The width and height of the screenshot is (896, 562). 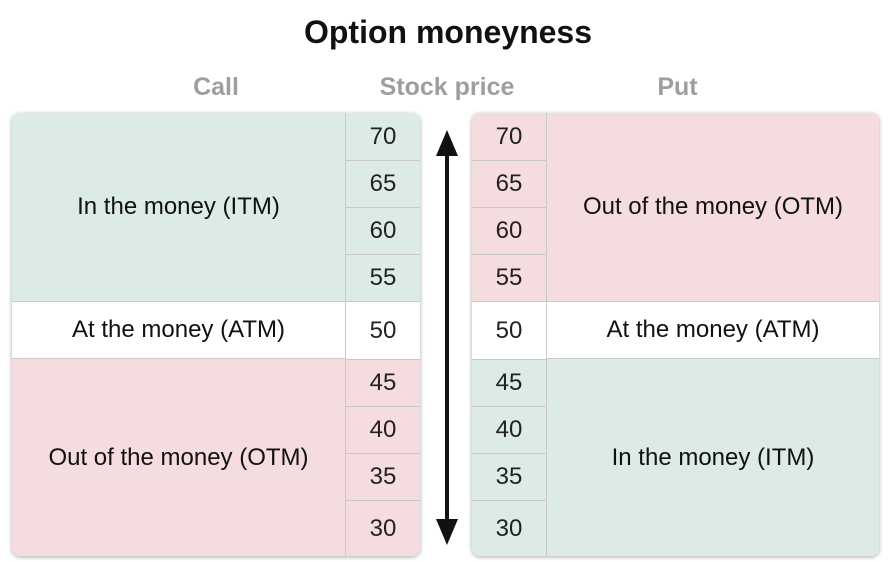 I want to click on put-price-cell-35: 35, so click(x=509, y=476).